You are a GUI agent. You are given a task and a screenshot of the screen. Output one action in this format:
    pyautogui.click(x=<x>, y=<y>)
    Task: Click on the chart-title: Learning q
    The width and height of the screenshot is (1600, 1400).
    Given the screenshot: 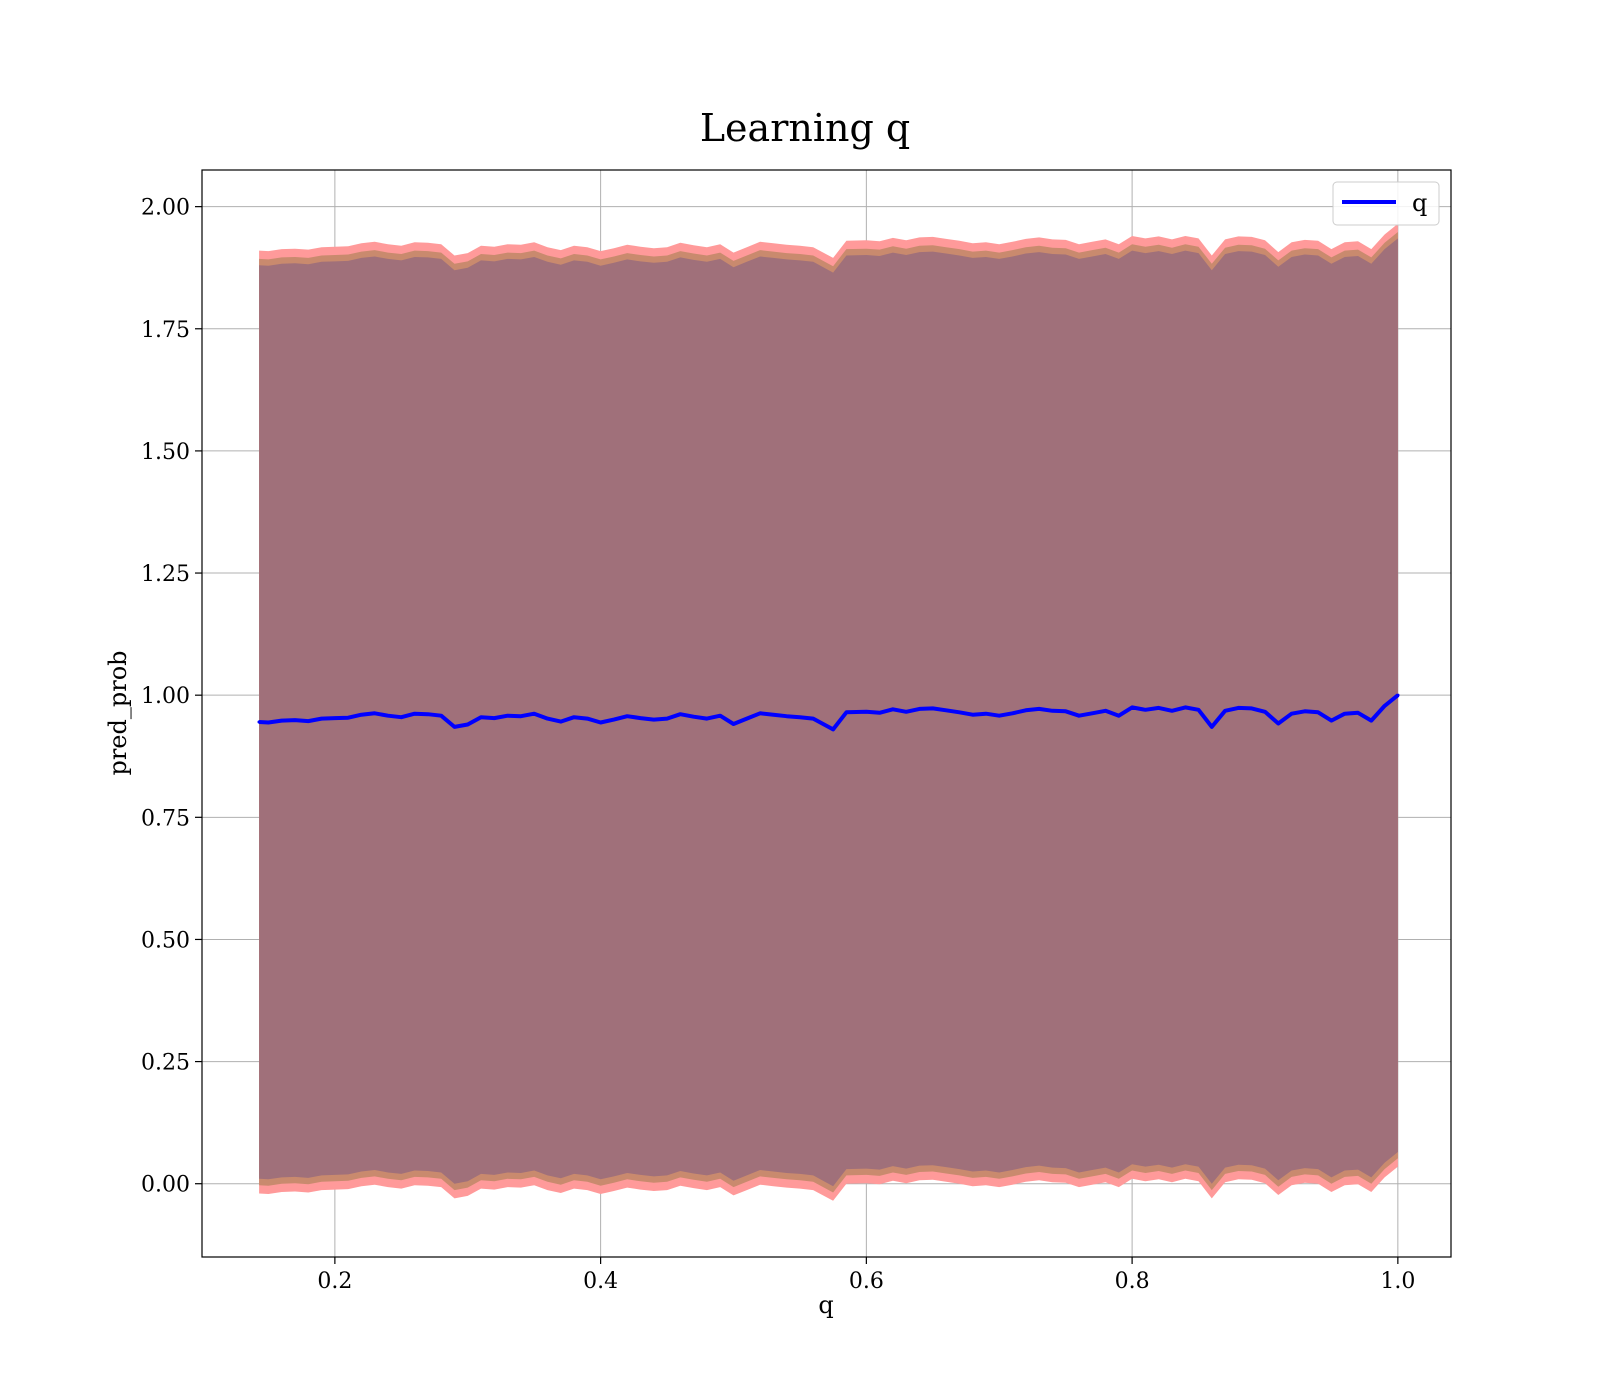 What is the action you would take?
    pyautogui.click(x=805, y=128)
    